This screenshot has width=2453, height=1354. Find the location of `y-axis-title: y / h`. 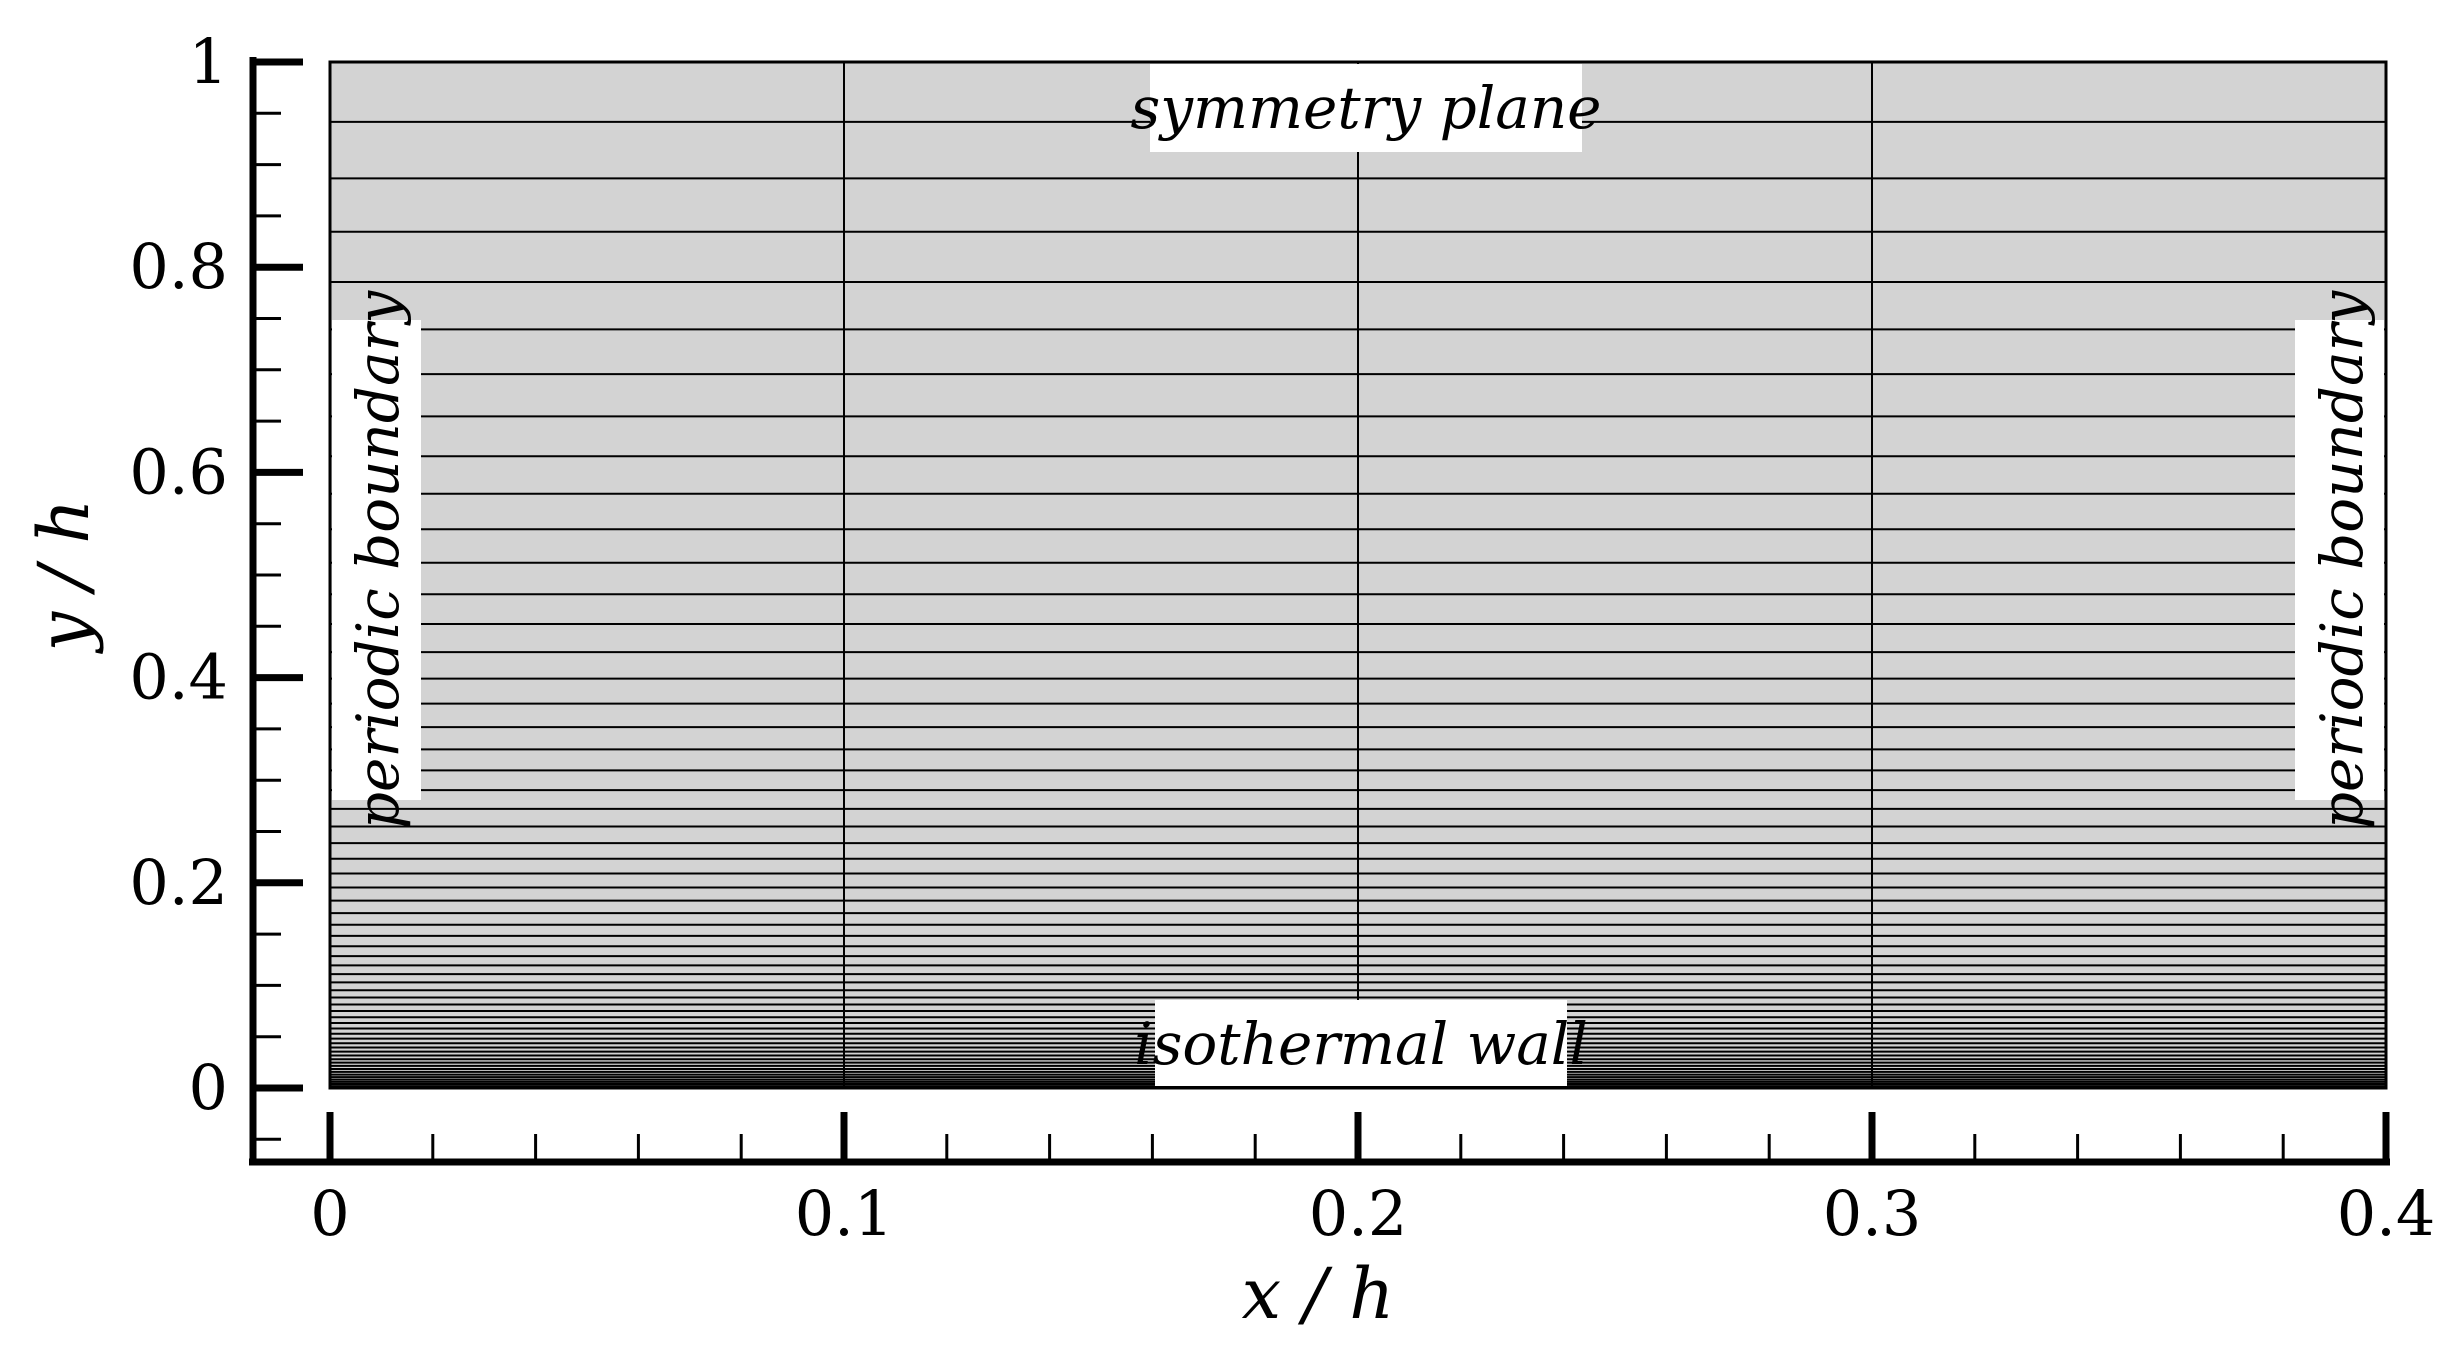

y-axis-title: y / h is located at coordinates (64, 577).